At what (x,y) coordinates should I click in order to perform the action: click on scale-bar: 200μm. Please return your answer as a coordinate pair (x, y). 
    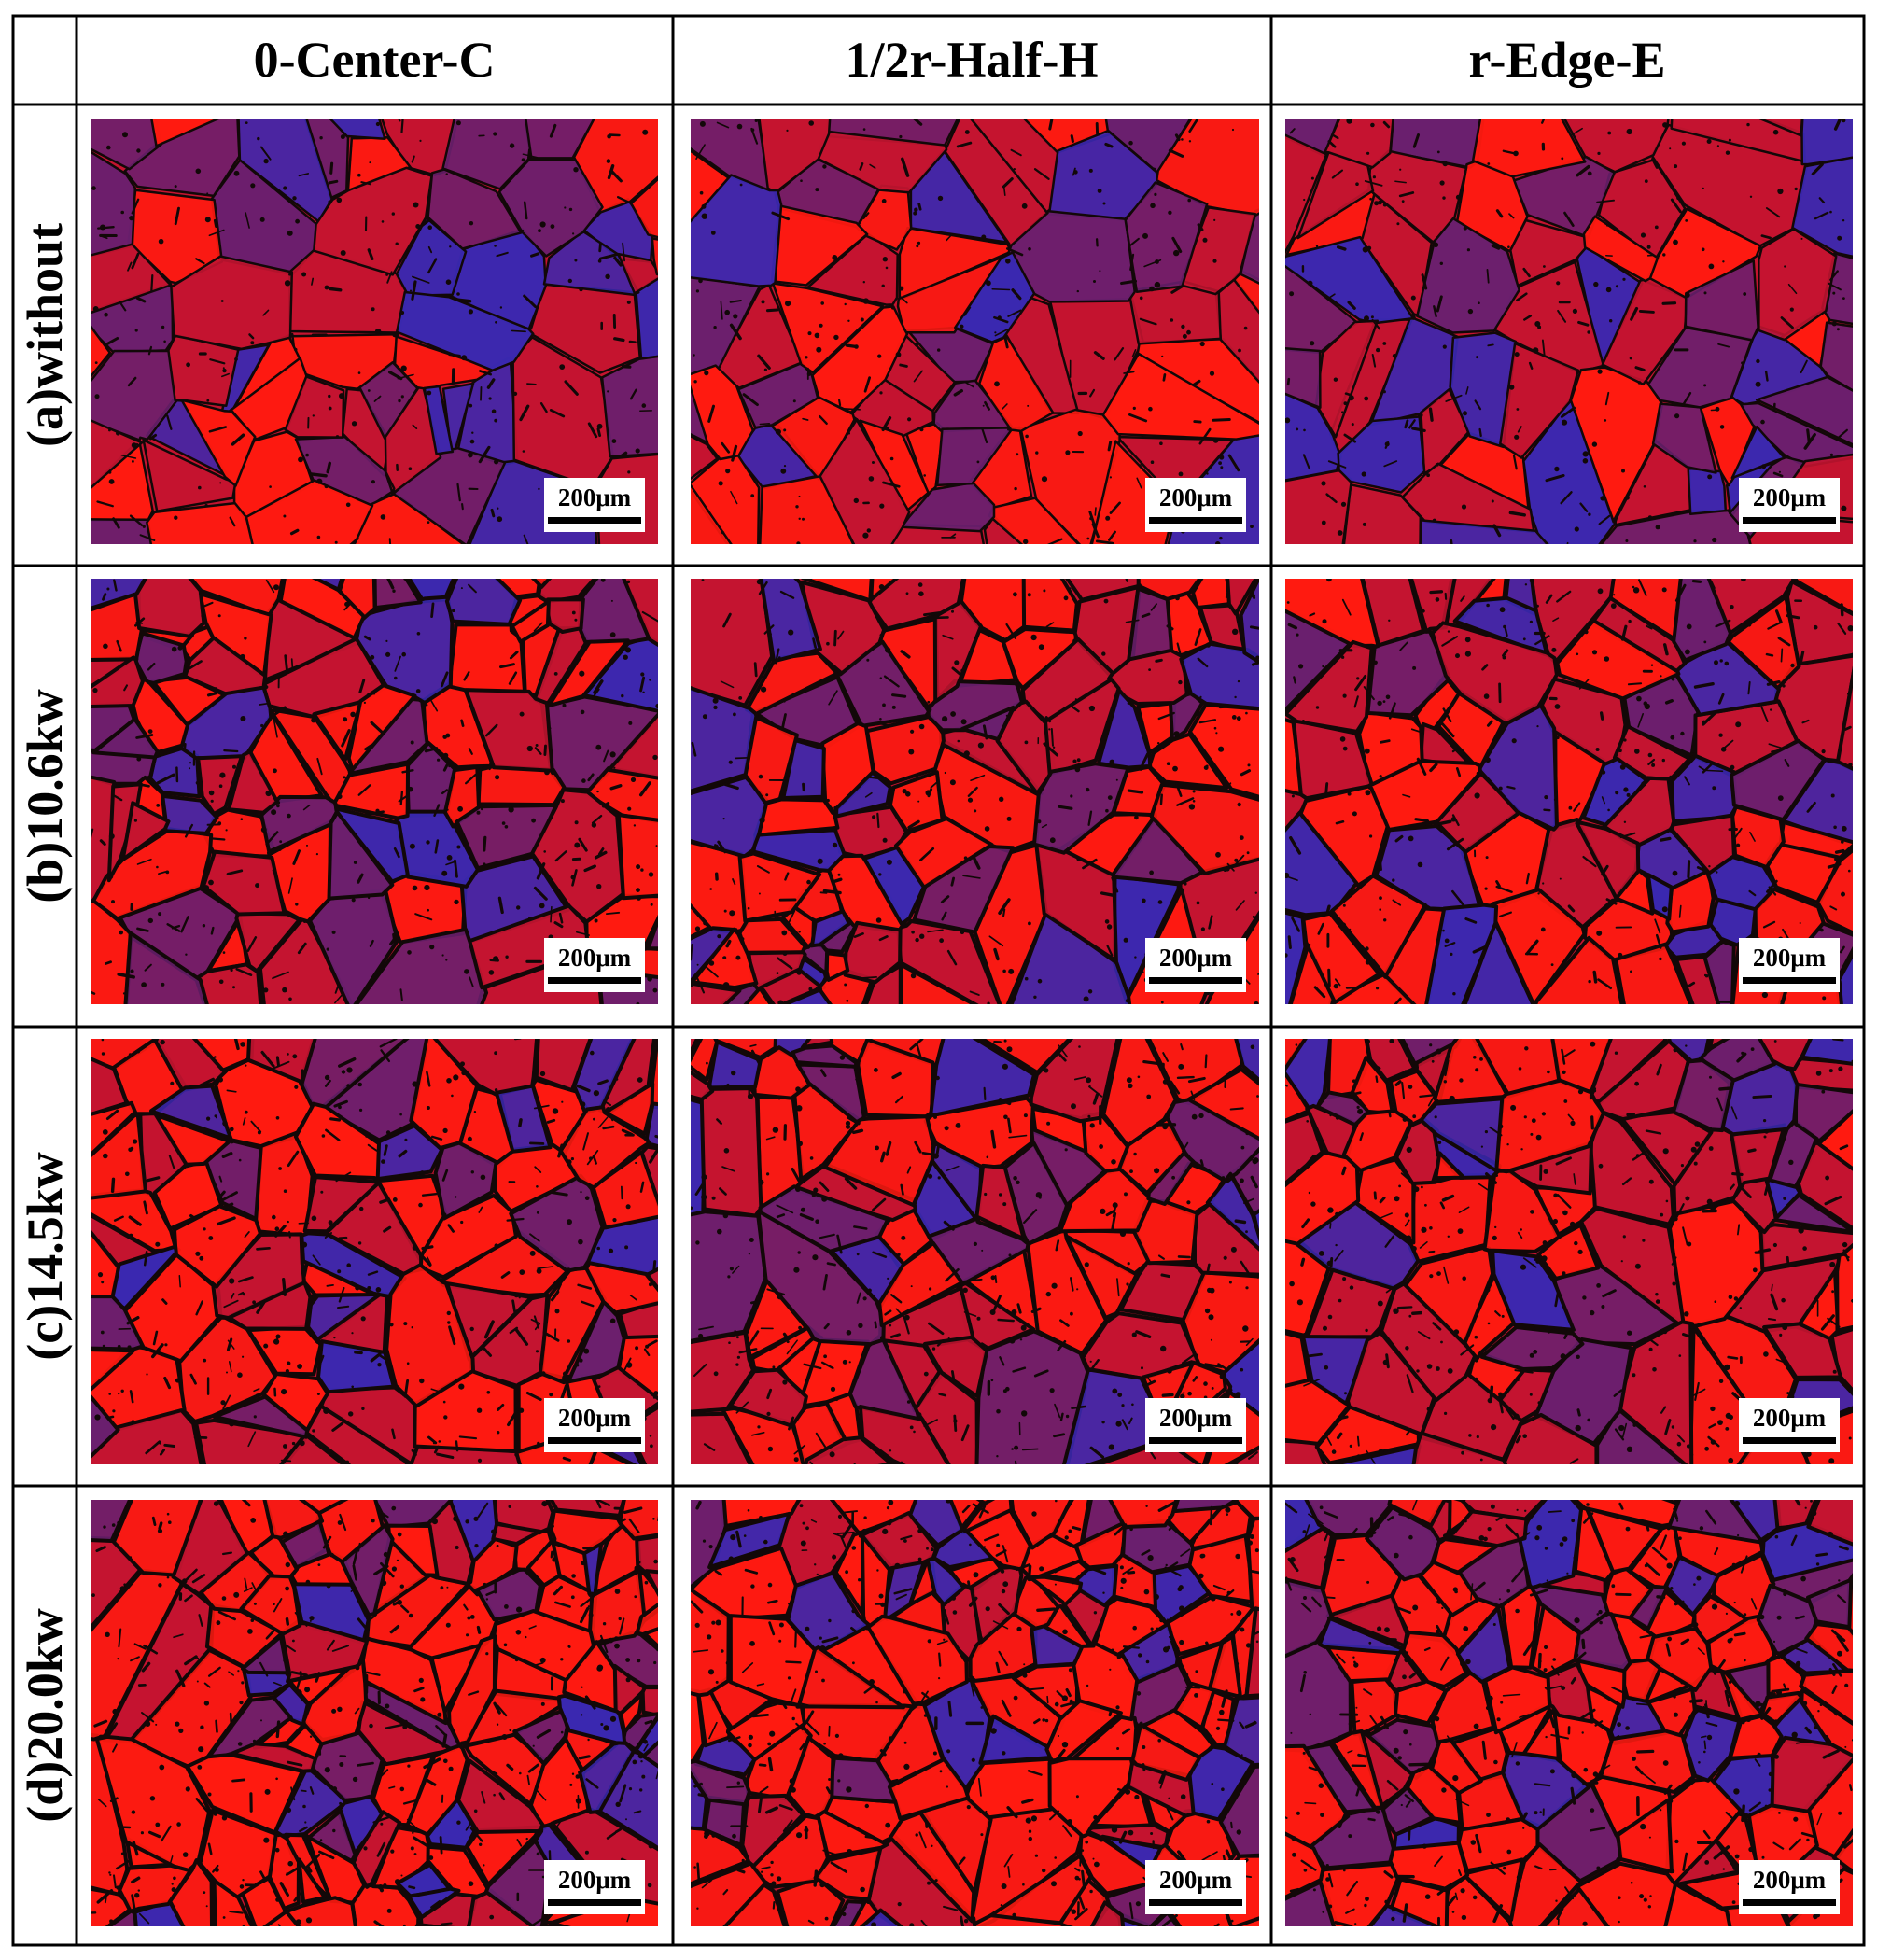
    Looking at the image, I should click on (595, 1425).